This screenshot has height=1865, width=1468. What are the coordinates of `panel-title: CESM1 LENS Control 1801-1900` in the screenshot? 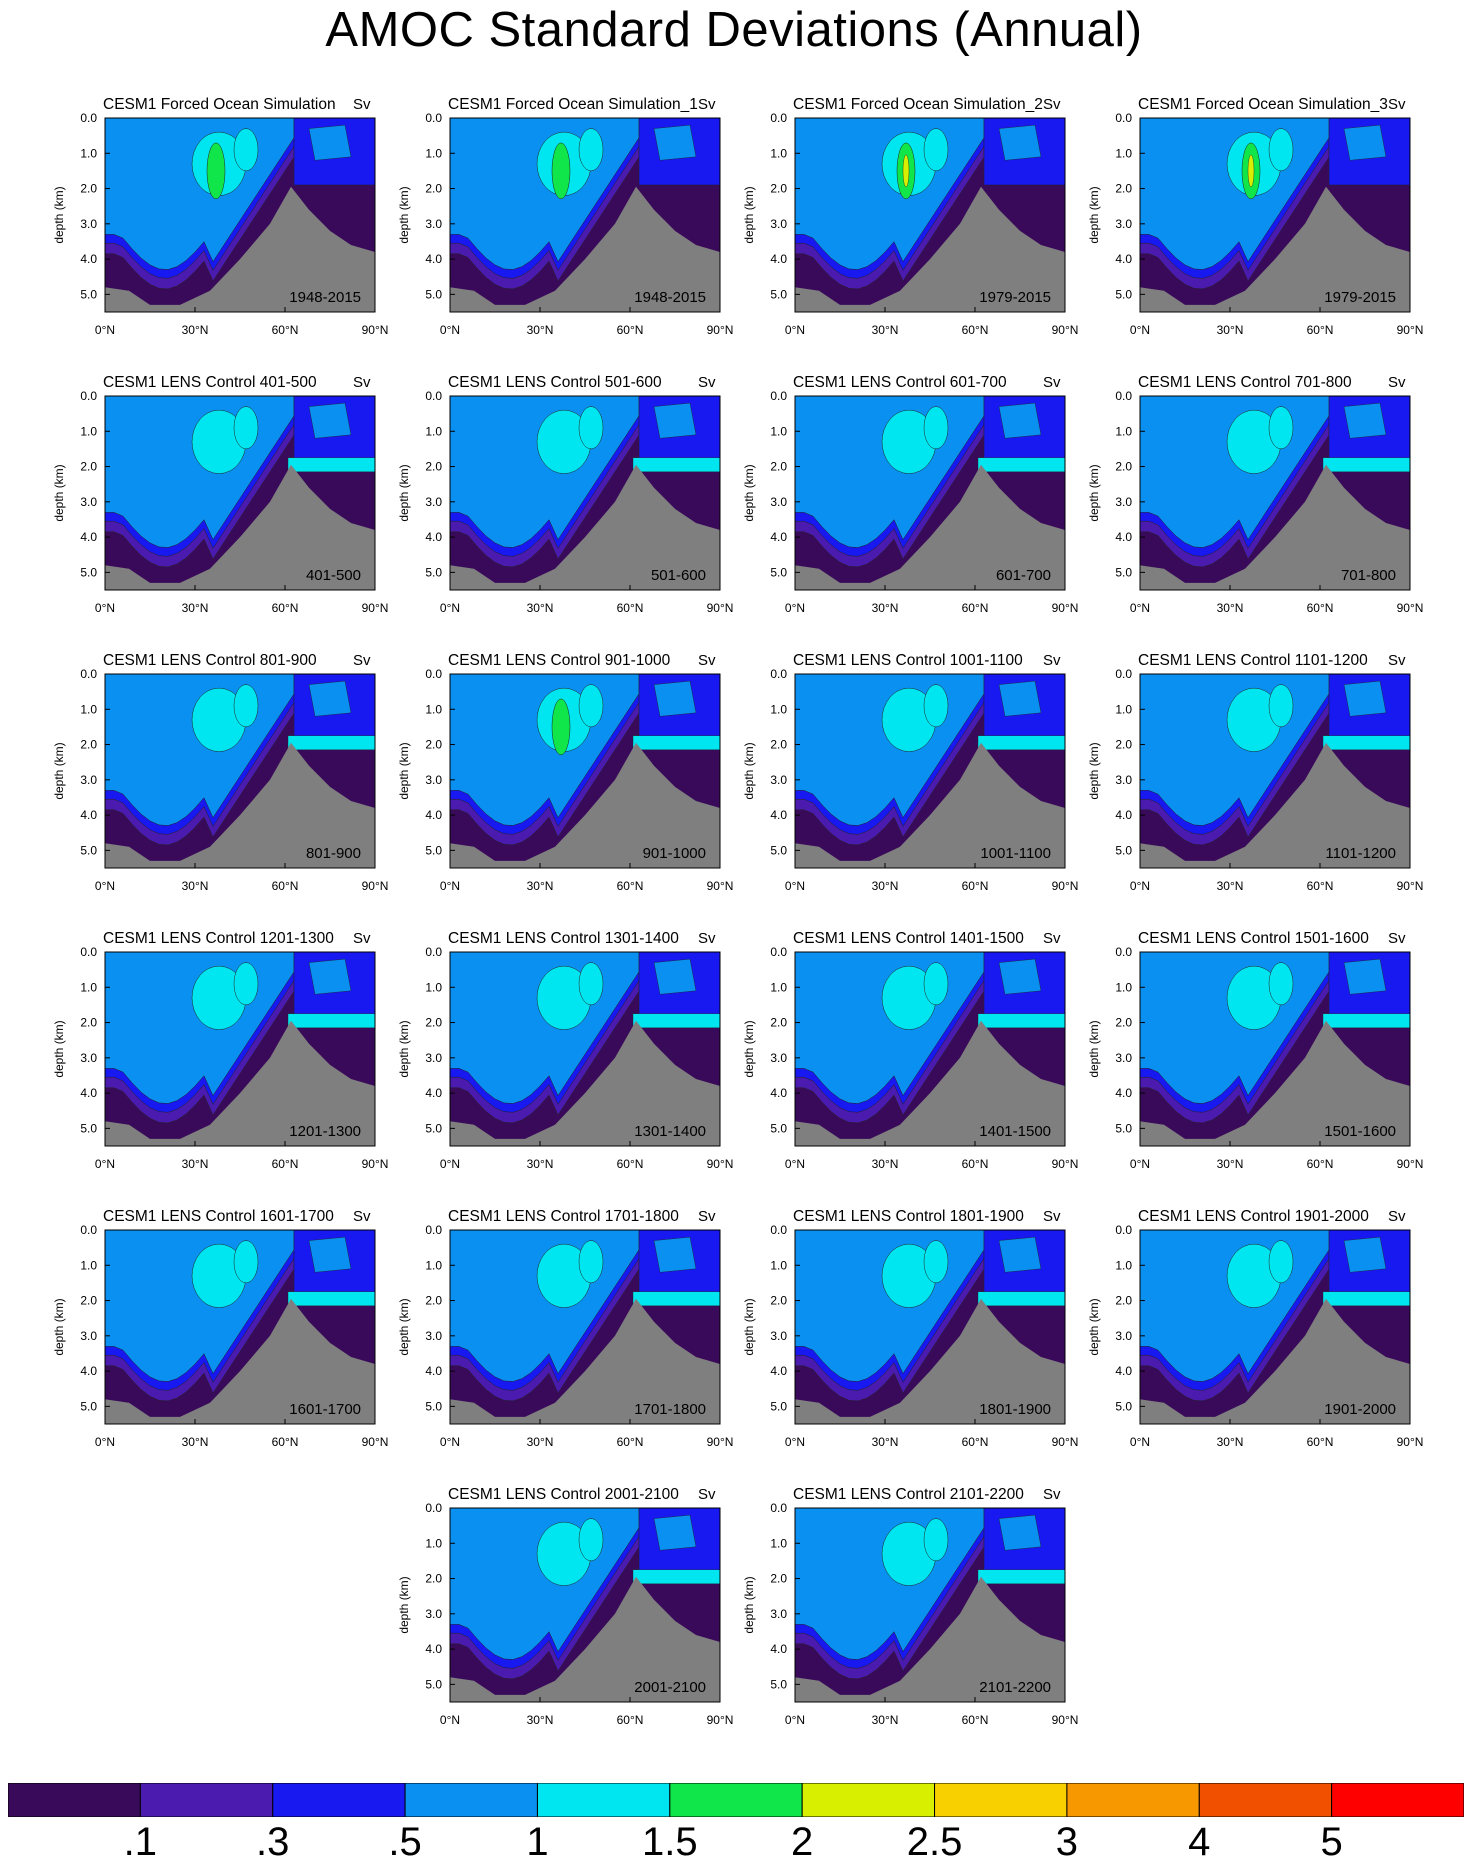 It's located at (908, 1216).